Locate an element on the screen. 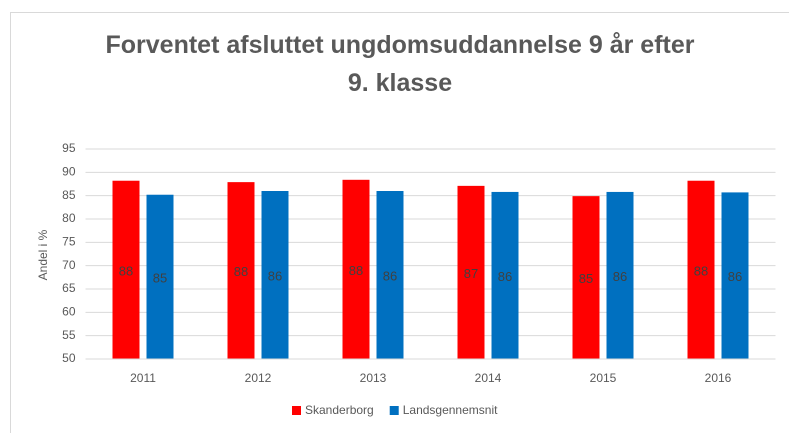 This screenshot has height=433, width=789. y-tick-label: 60 is located at coordinates (69, 312).